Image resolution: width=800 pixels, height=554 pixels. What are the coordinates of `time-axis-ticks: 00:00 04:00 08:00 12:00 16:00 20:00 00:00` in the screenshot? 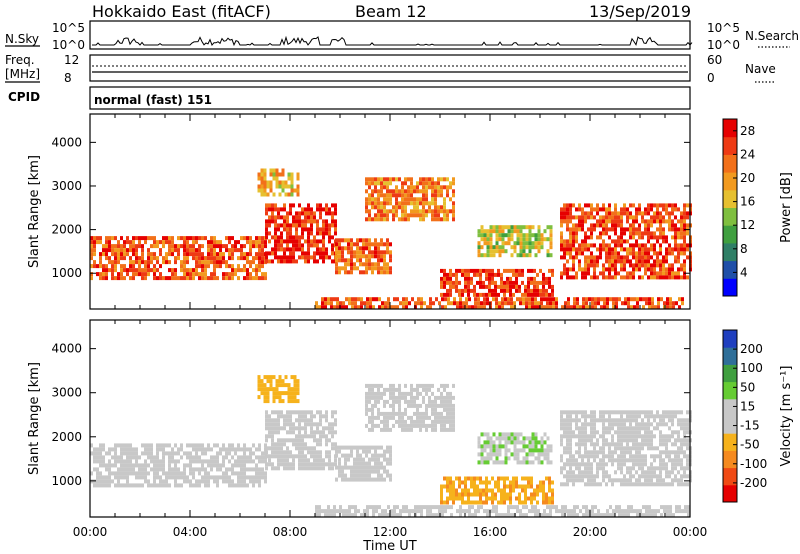 It's located at (390, 532).